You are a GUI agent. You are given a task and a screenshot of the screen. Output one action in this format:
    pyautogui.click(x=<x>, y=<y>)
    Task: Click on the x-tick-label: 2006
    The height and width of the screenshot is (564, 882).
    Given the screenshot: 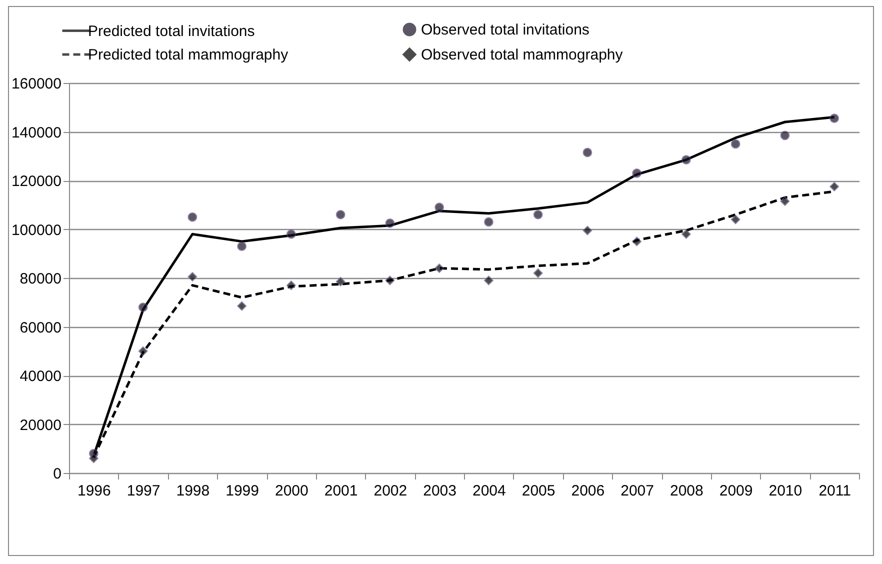 What is the action you would take?
    pyautogui.click(x=588, y=491)
    